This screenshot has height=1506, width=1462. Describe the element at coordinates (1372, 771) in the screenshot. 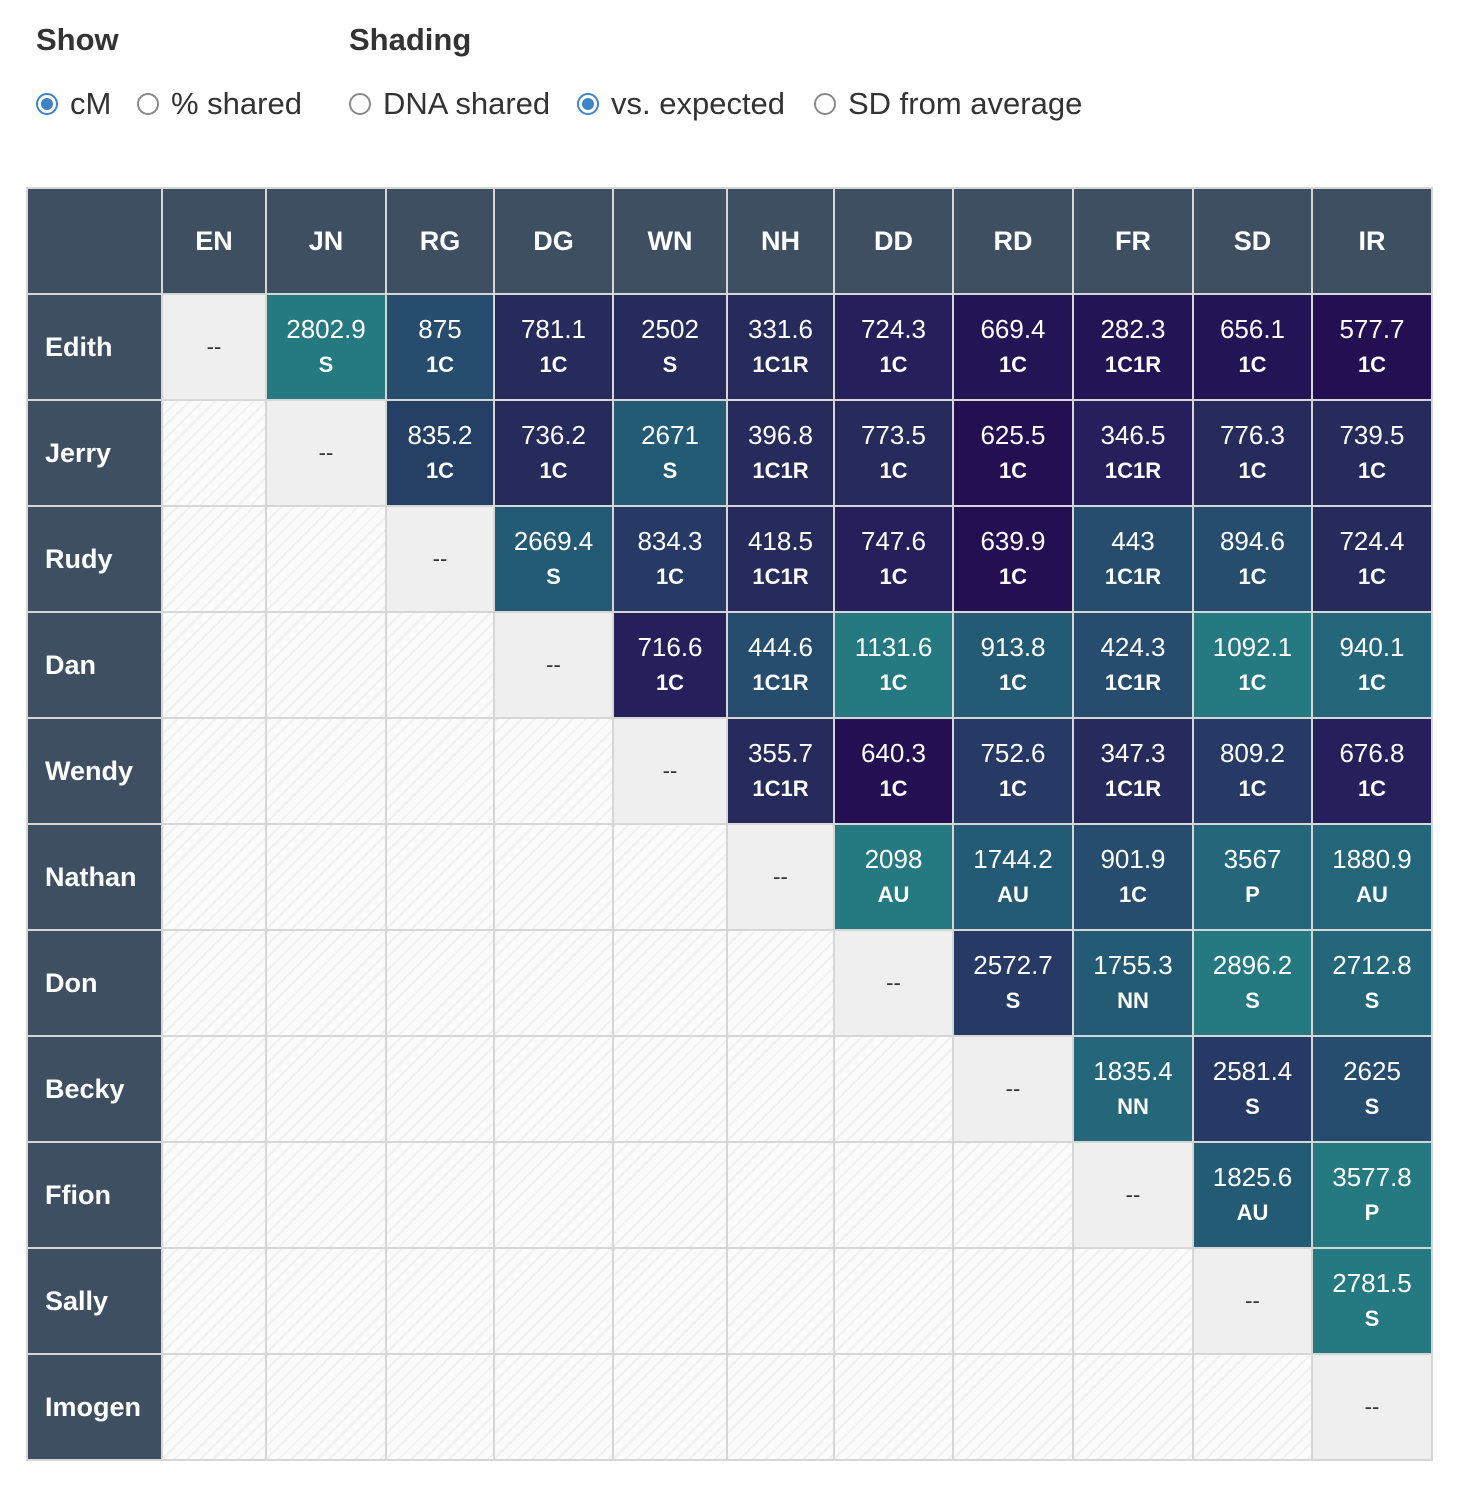

I see `match-cell: 676.8 1C` at that location.